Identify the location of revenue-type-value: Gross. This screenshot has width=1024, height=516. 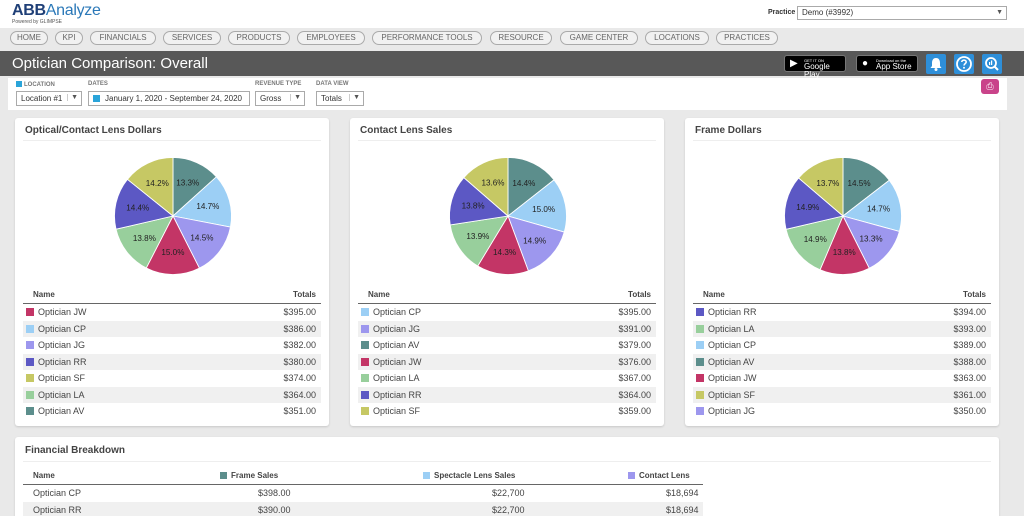
(271, 98).